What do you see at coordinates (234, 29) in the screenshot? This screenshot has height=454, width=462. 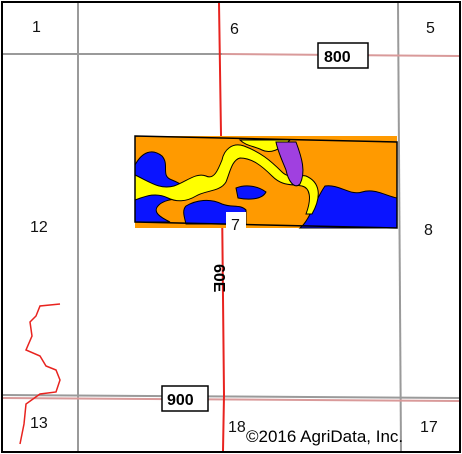 I see `section-number-label: 6` at bounding box center [234, 29].